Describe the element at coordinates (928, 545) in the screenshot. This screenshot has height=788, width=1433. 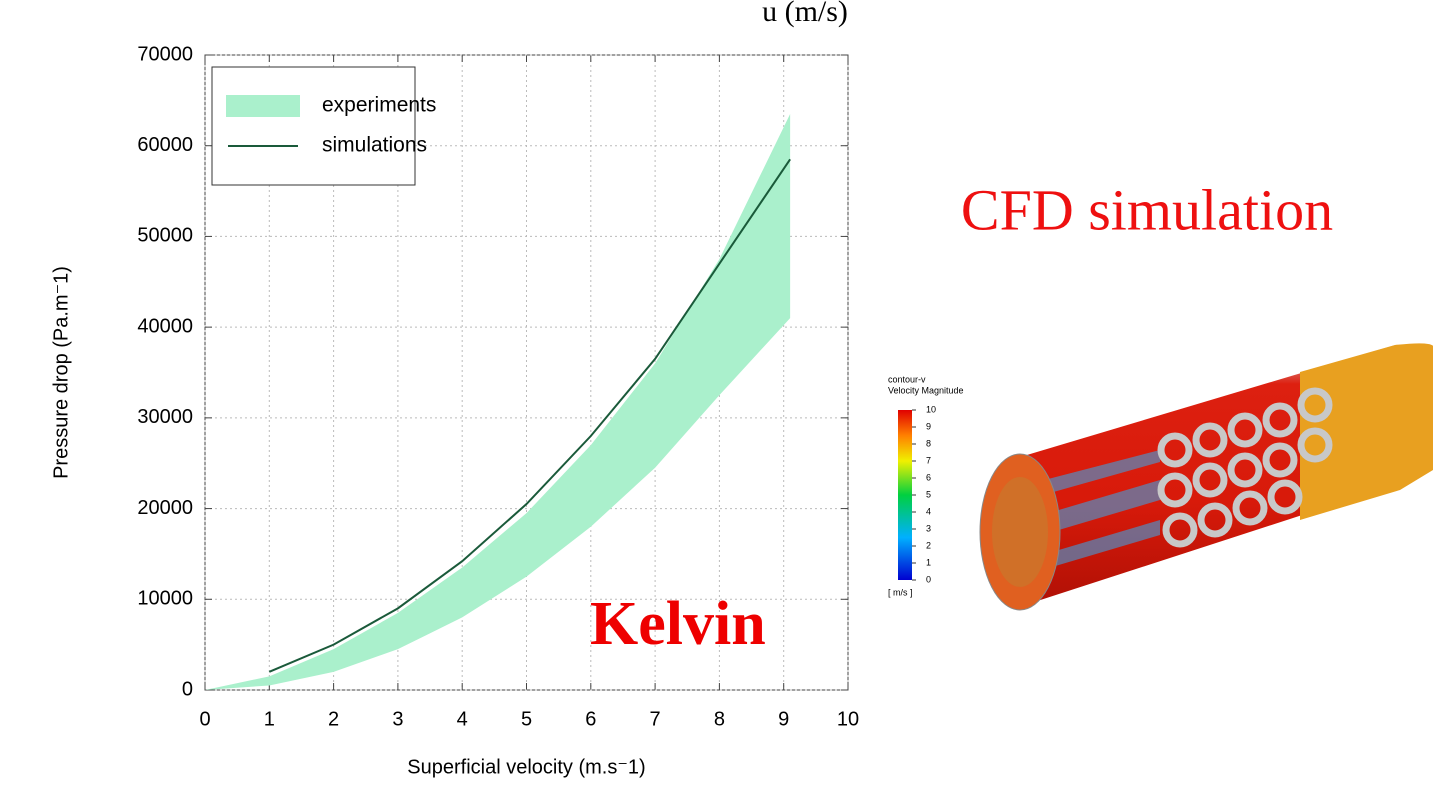
I see `colorbar-tick-label: 2` at that location.